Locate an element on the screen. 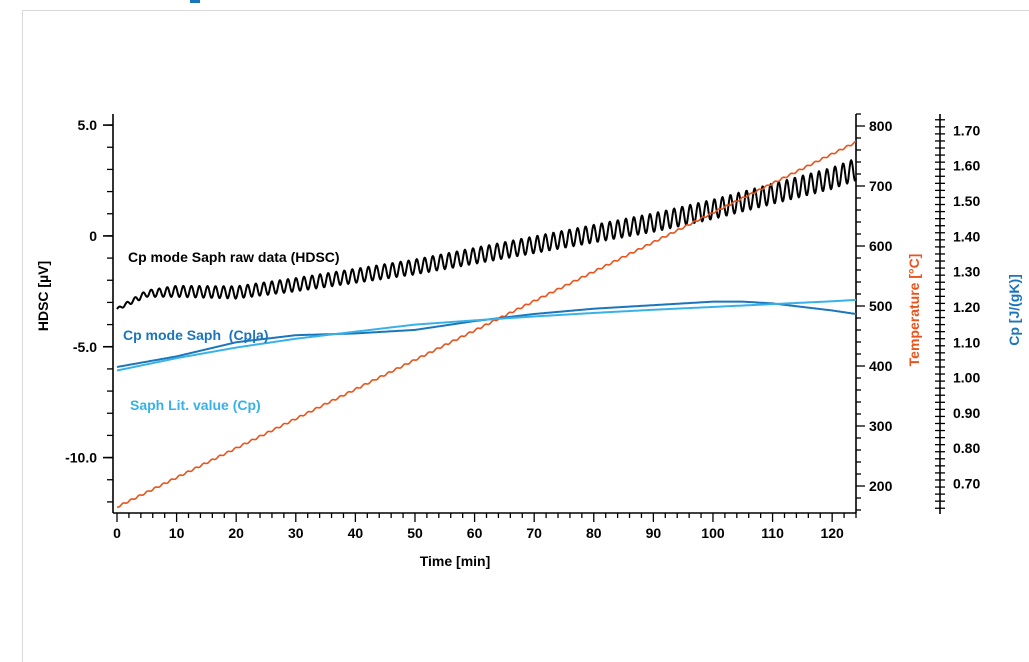 The height and width of the screenshot is (662, 1029). cp-axis-tick-label: 1.20 is located at coordinates (966, 307).